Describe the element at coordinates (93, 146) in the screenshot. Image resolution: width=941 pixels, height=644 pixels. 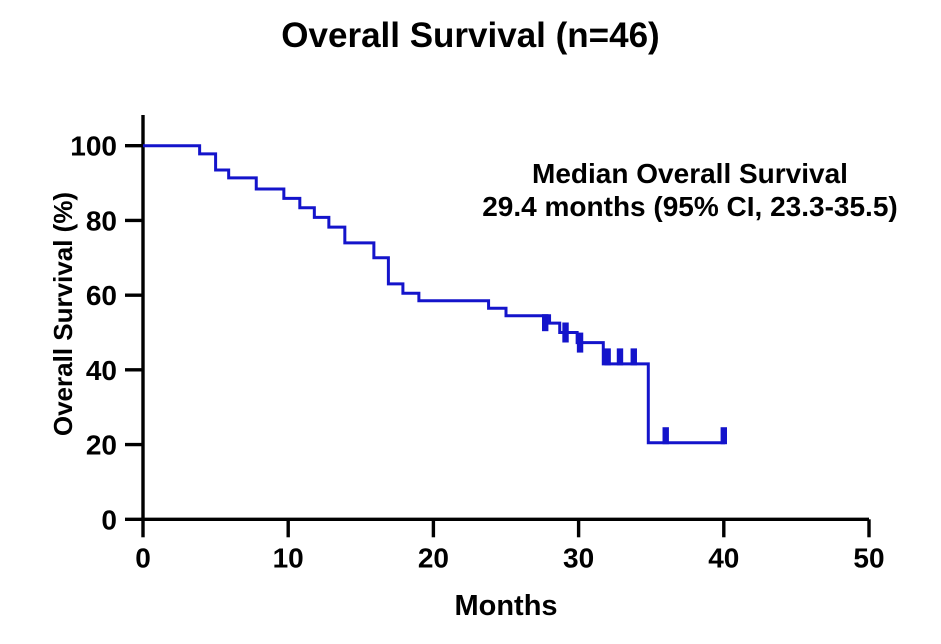
I see `y-tick-label: 100` at that location.